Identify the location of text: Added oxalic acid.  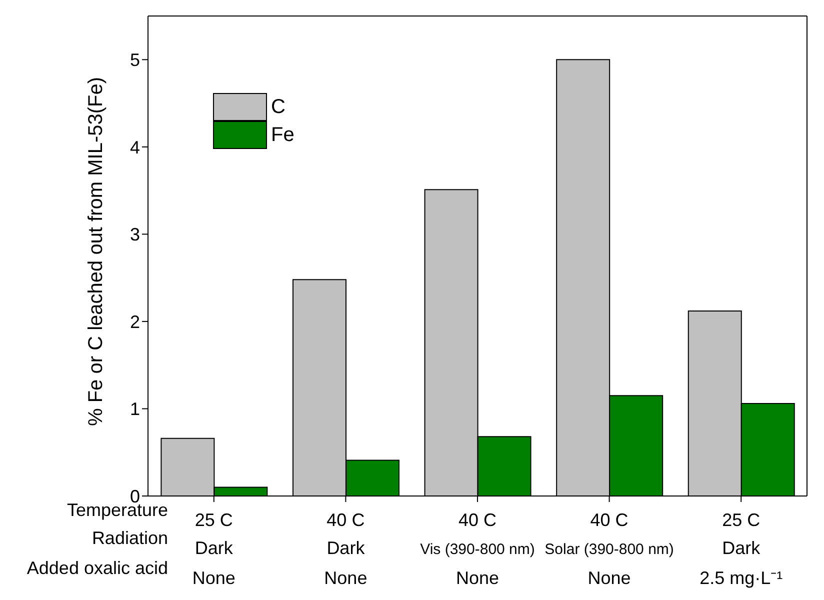
(97, 568).